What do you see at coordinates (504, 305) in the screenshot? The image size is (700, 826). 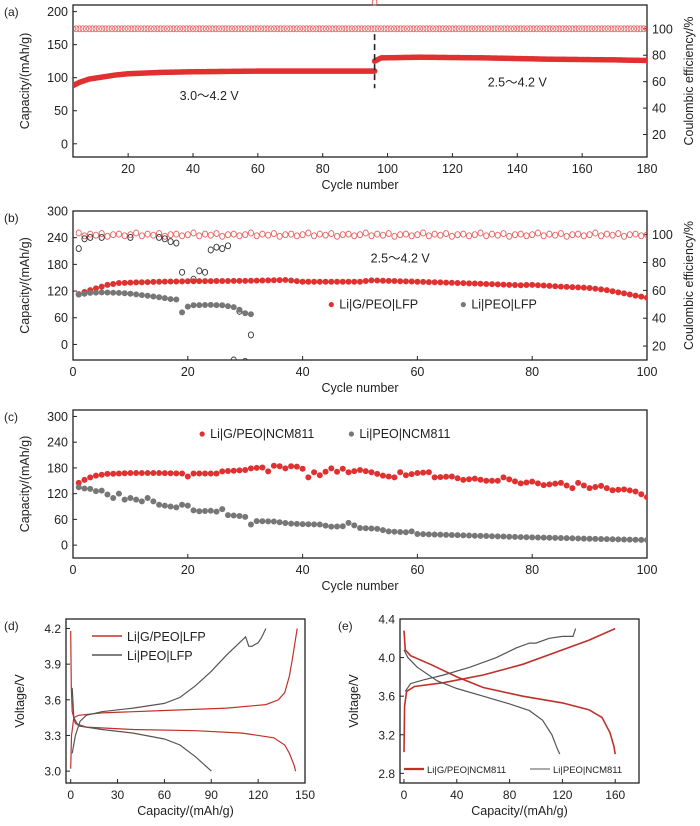 I see `legend-label: Li|PEO|LFP` at bounding box center [504, 305].